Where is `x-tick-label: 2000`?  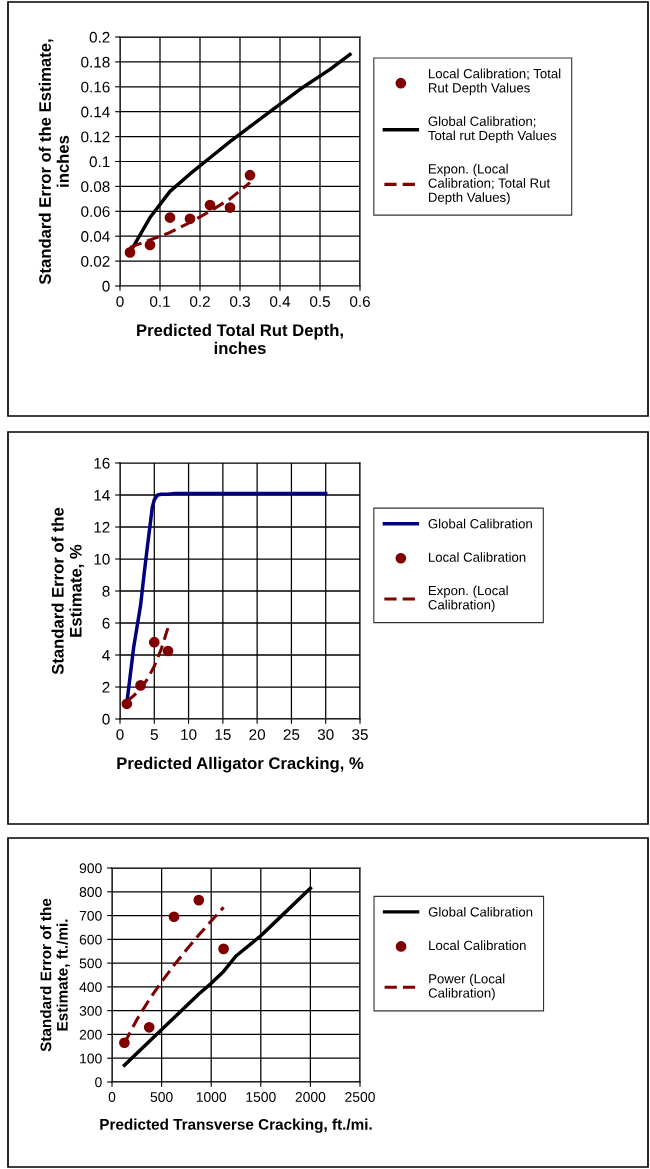
x-tick-label: 2000 is located at coordinates (310, 1097).